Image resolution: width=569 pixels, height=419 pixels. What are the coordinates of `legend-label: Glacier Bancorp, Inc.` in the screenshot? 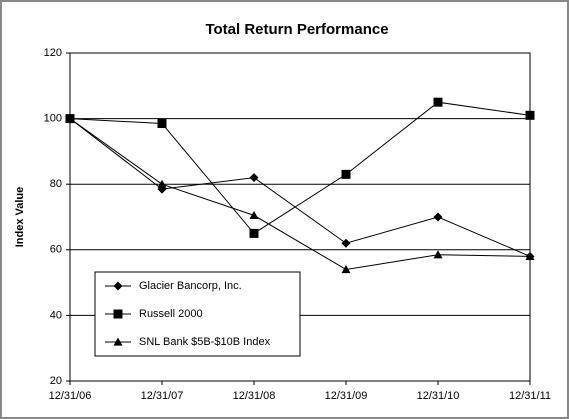 It's located at (190, 286).